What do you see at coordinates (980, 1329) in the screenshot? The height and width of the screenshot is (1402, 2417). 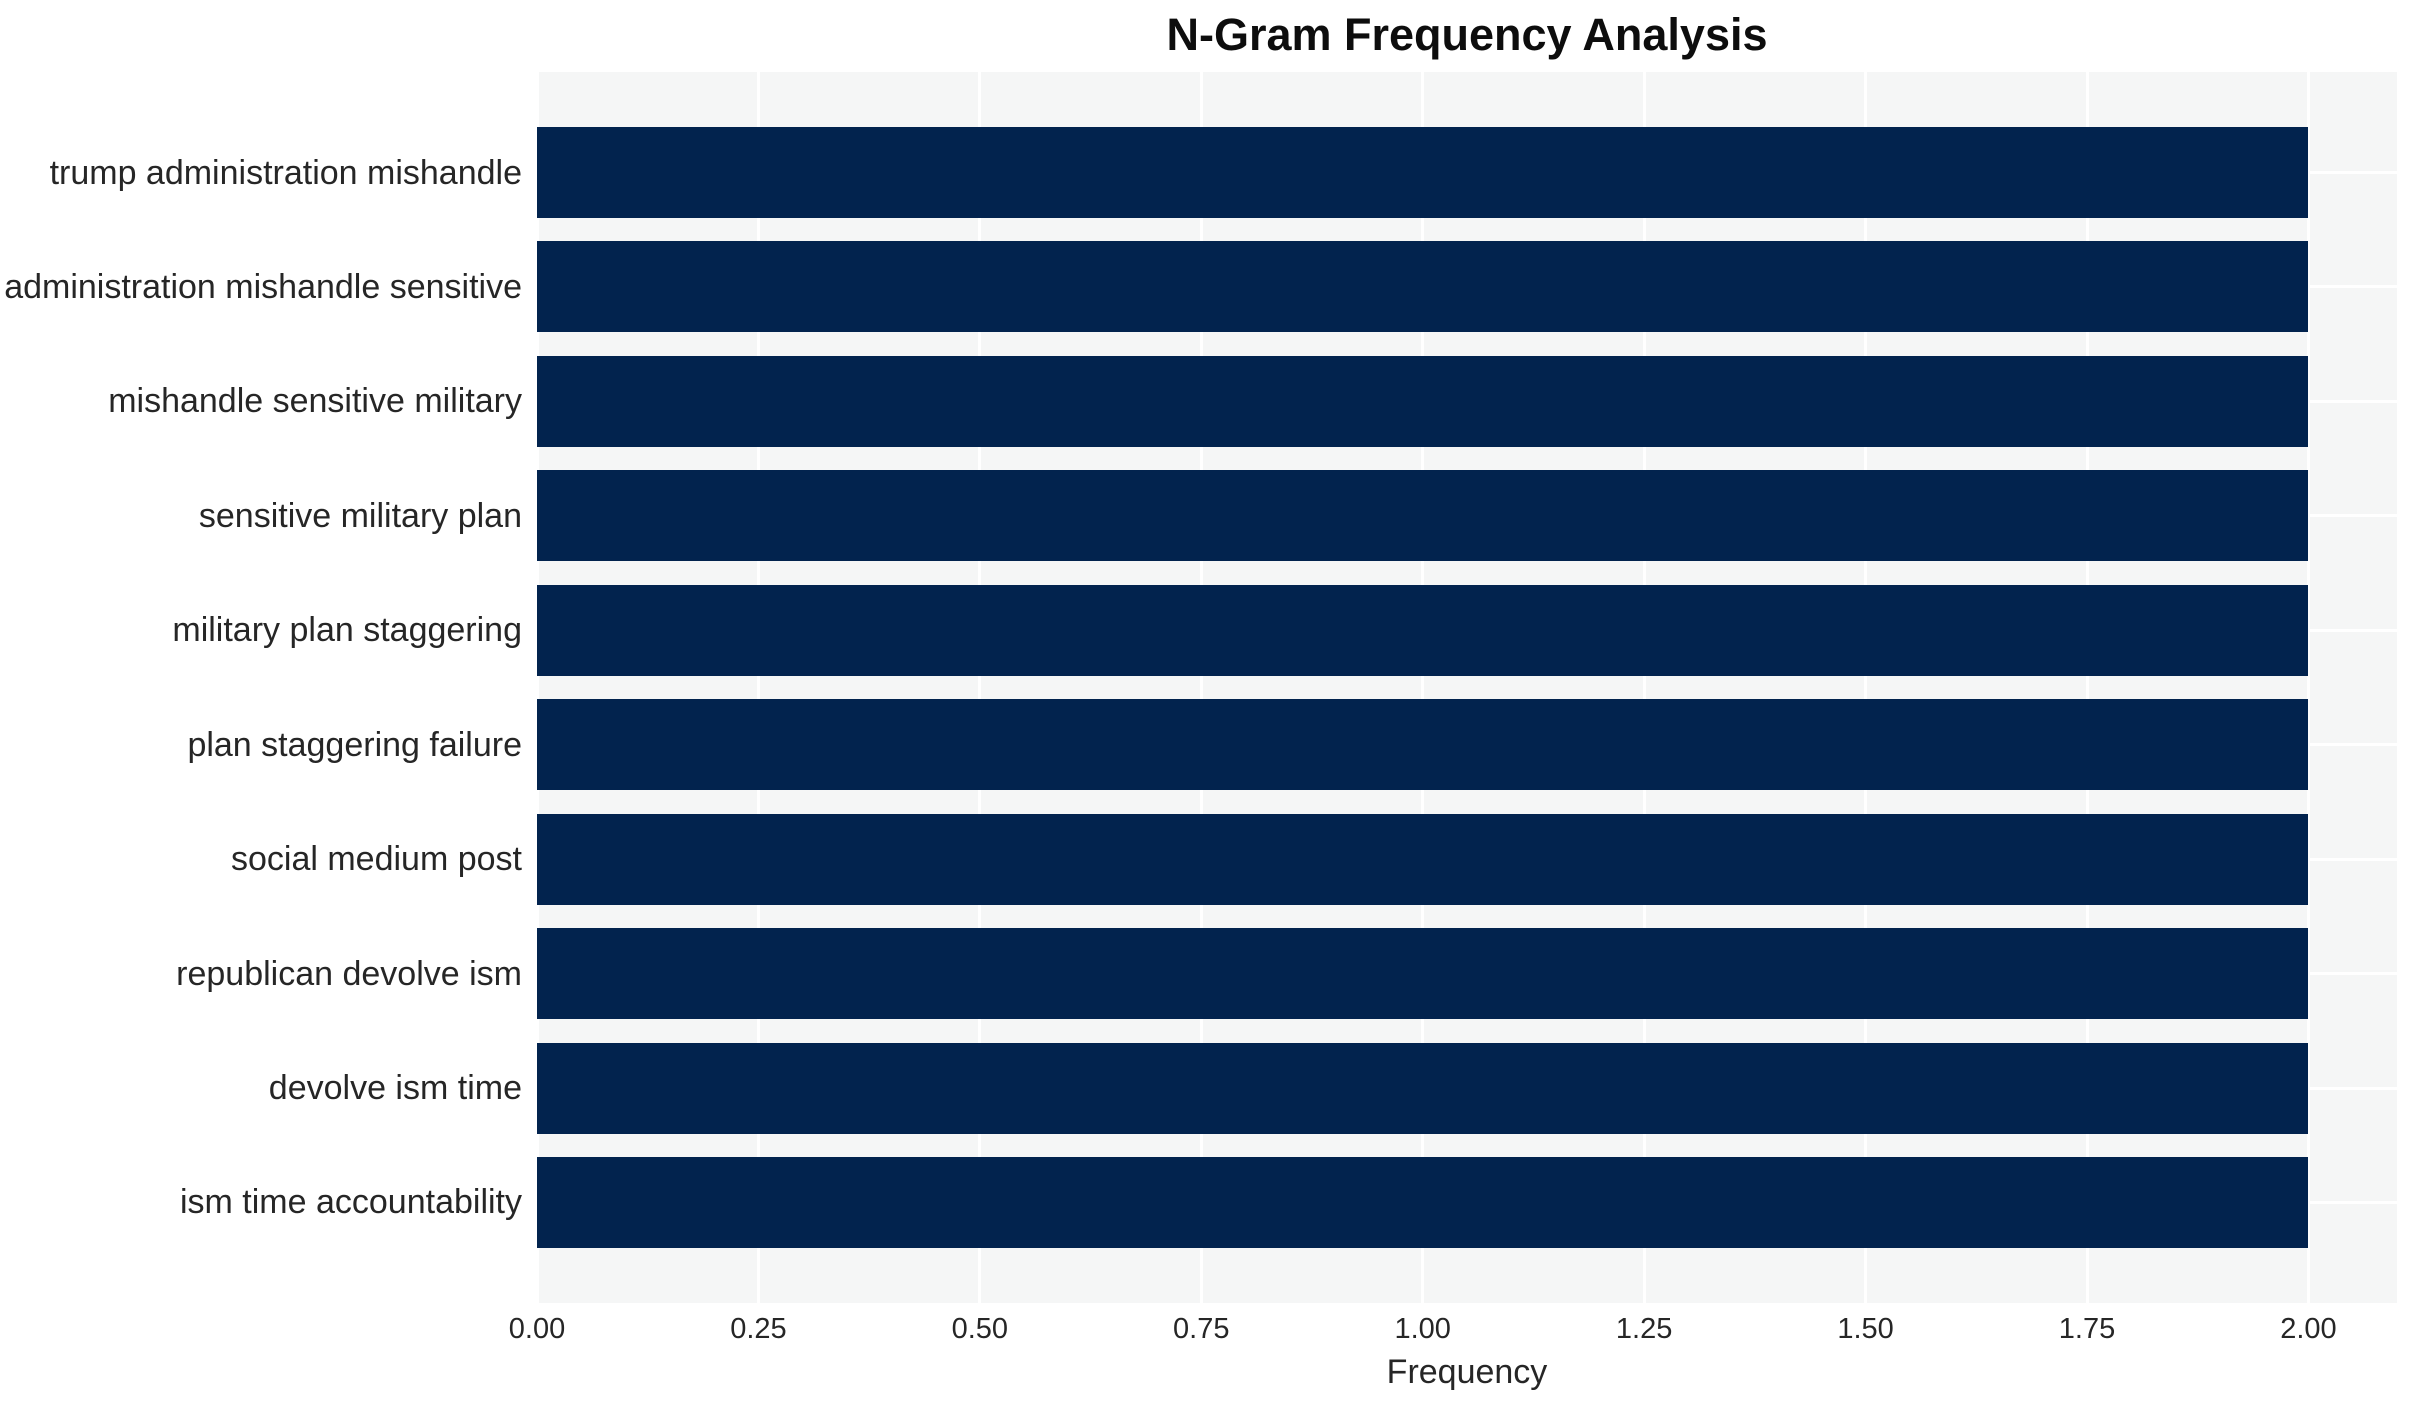 I see `x-tick-label: 0.50` at bounding box center [980, 1329].